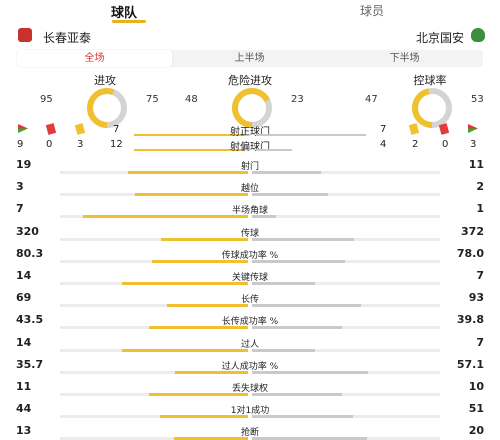 This screenshot has height=440, width=500. What do you see at coordinates (250, 169) in the screenshot?
I see `stat-row: 19 射门 11` at bounding box center [250, 169].